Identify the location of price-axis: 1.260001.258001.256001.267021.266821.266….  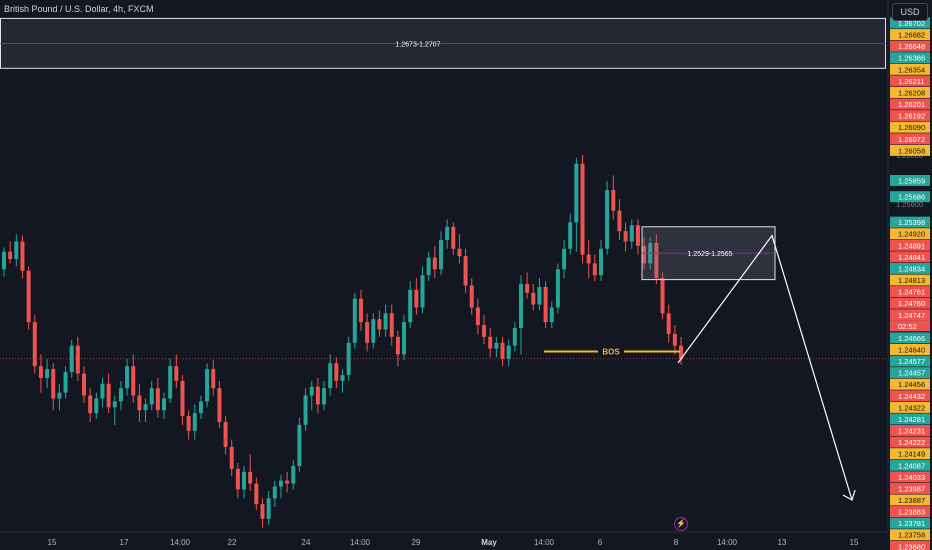
(909, 275).